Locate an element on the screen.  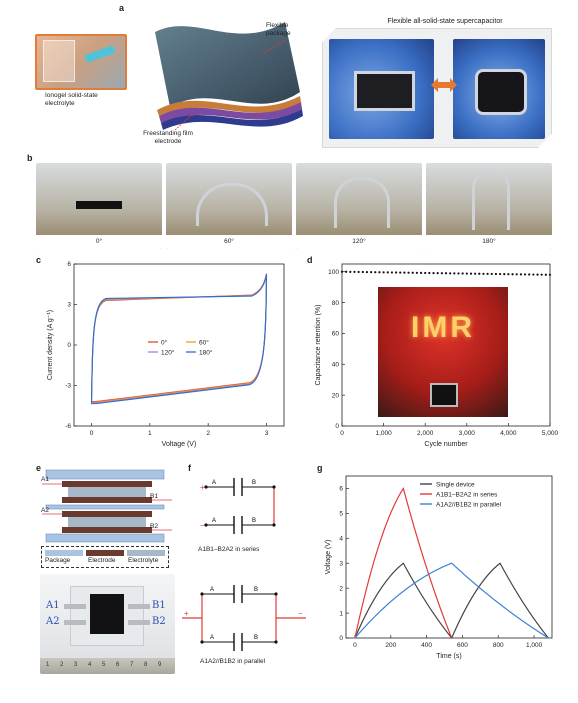
y-axis-label: Voltage (V) is located at coordinates (328, 557).